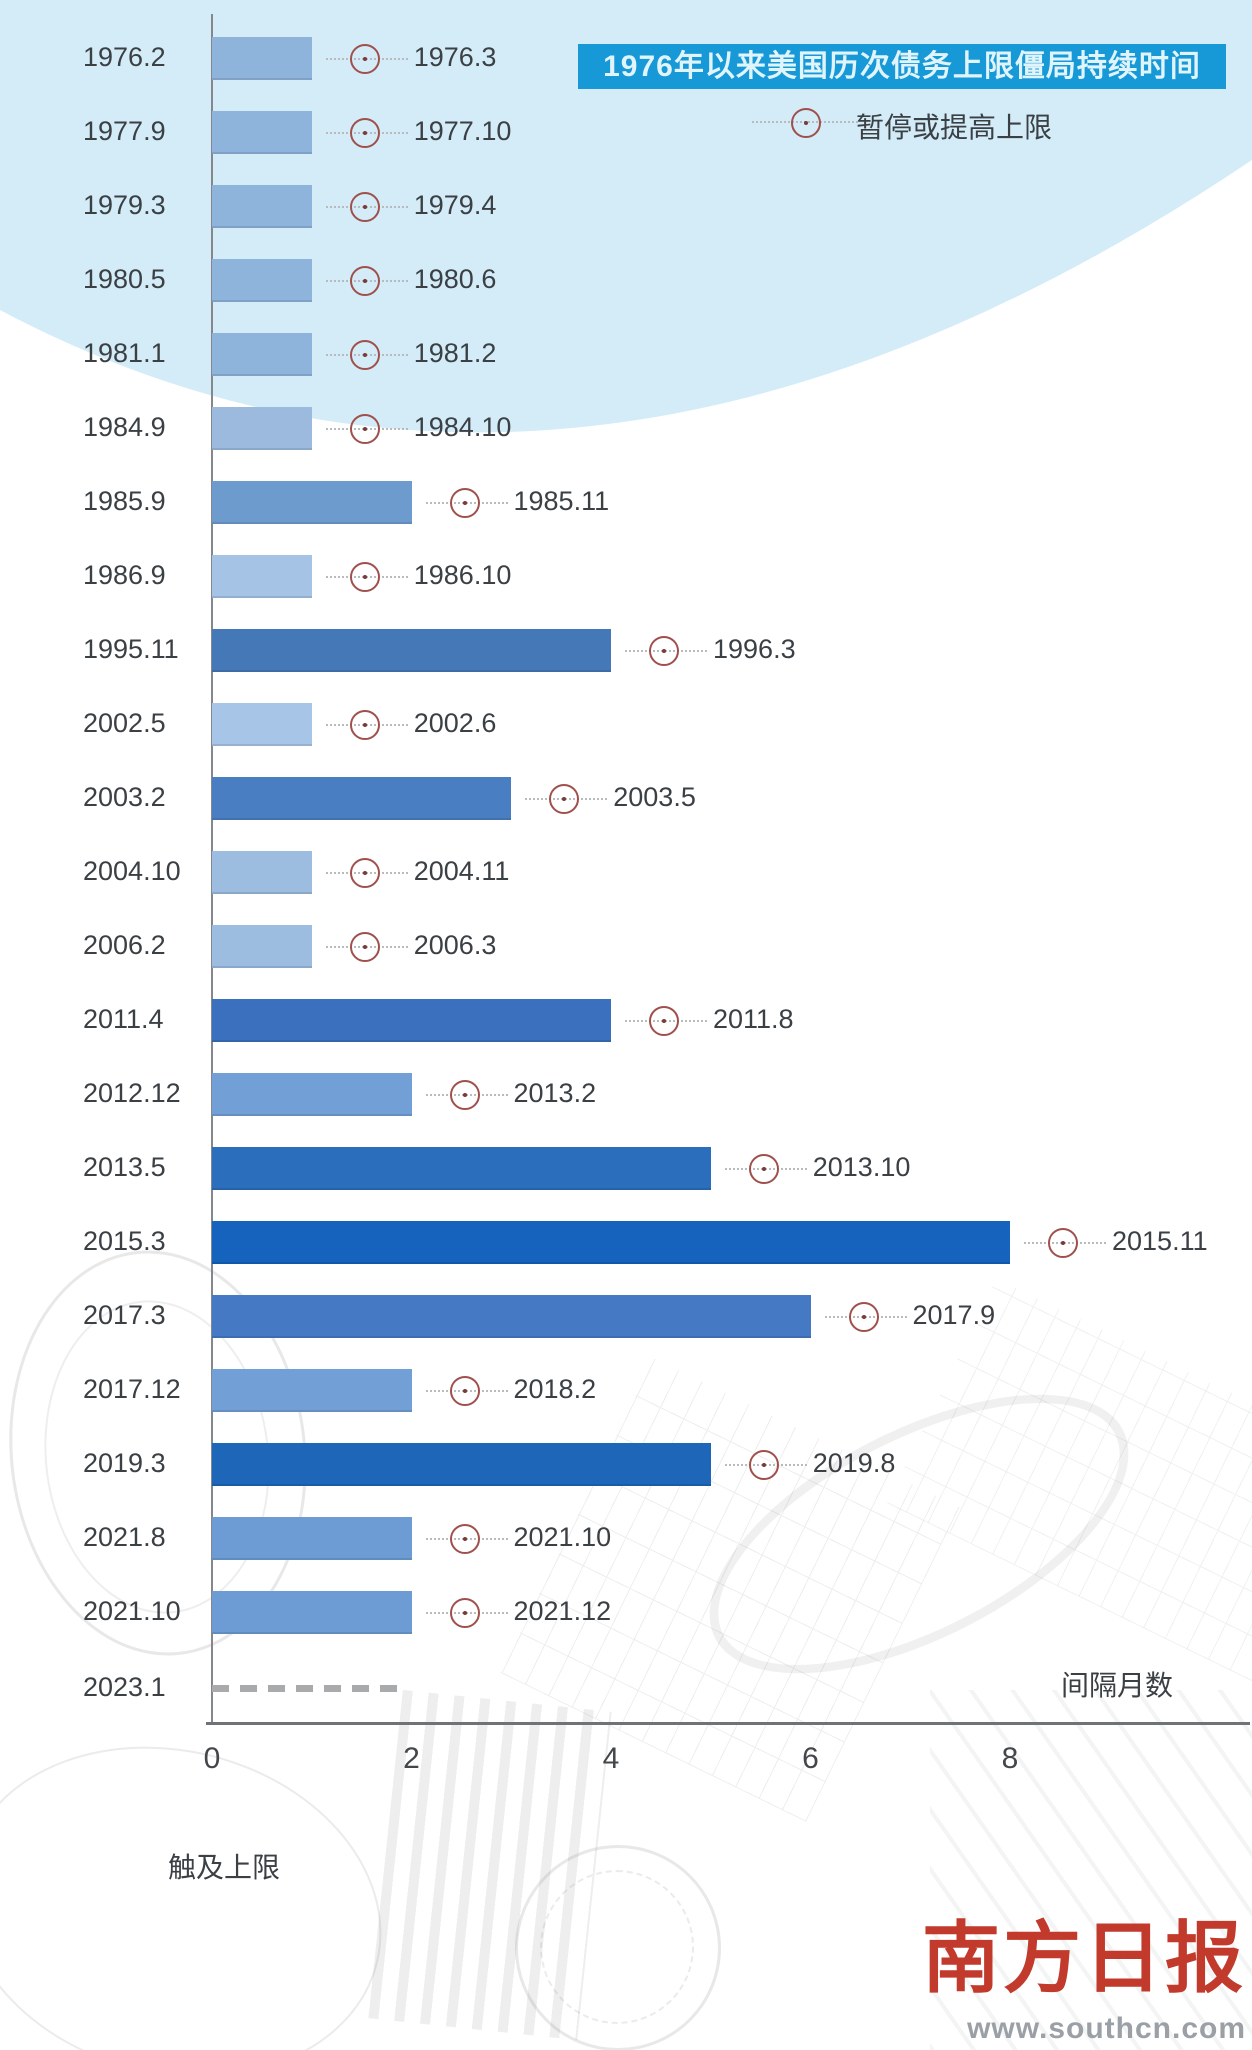  What do you see at coordinates (124, 1167) in the screenshot?
I see `row-start-label: 2013.5` at bounding box center [124, 1167].